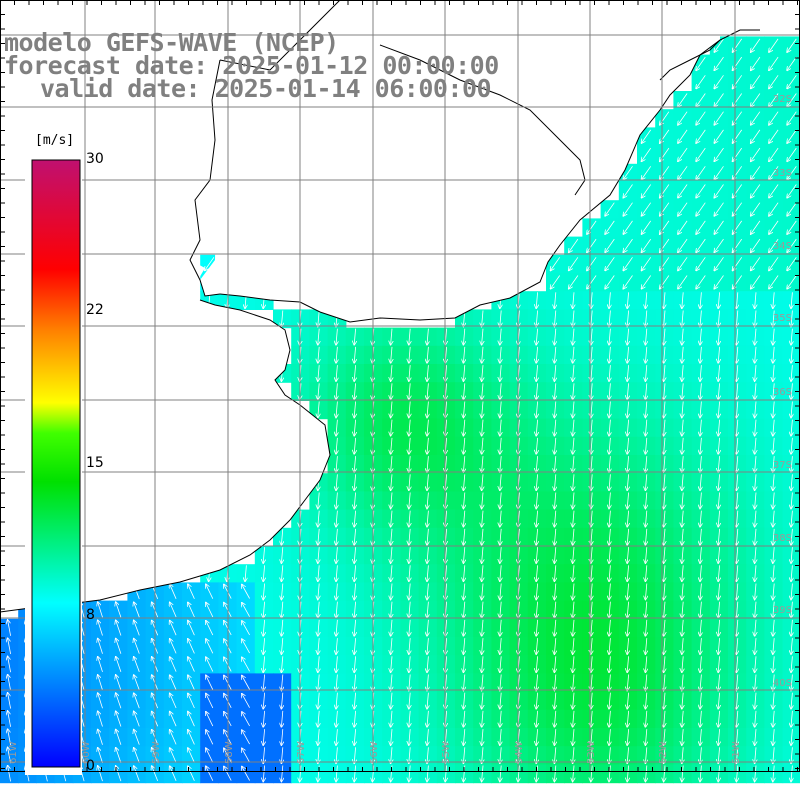  What do you see at coordinates (301, 752) in the screenshot?
I see `longitude-label: 57W` at bounding box center [301, 752].